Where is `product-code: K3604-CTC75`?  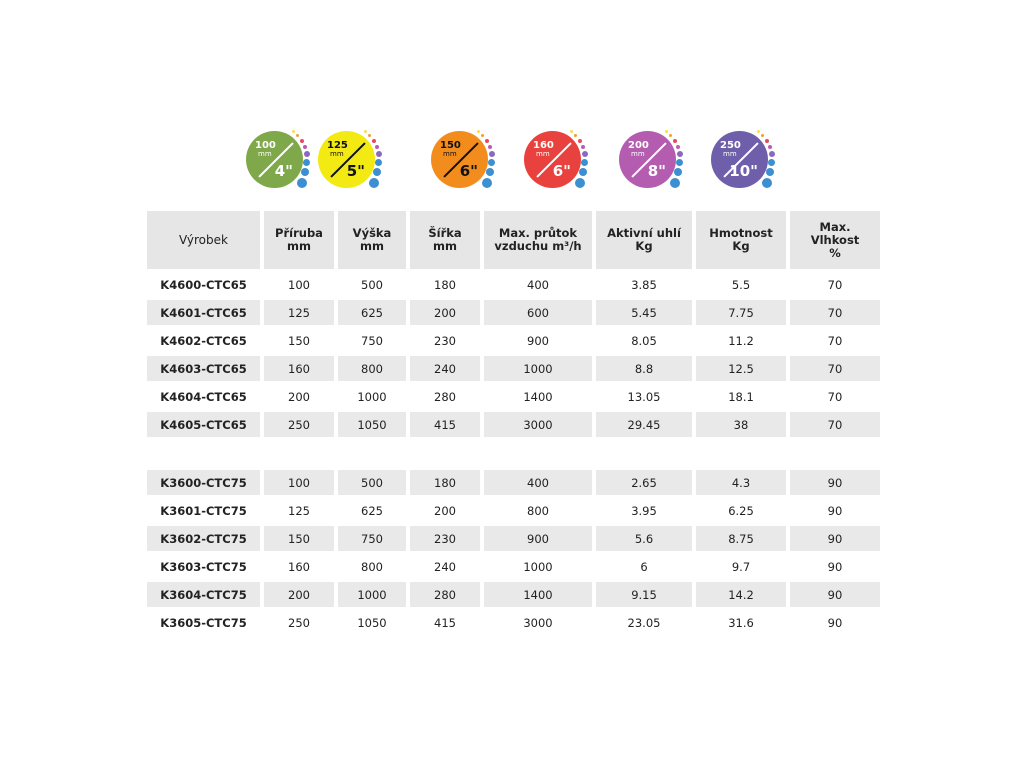
product-code: K3604-CTC75 is located at coordinates (203, 594).